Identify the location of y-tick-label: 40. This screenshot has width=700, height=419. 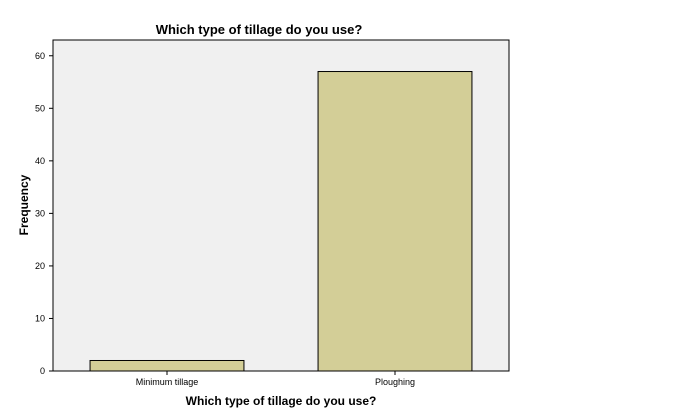
(40, 161).